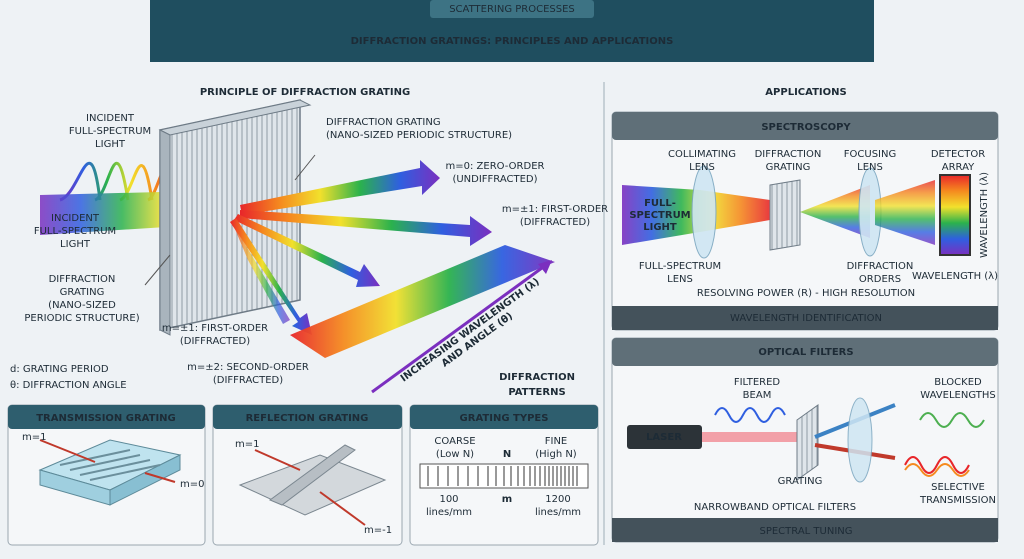  Describe the element at coordinates (504, 418) in the screenshot. I see `box-title: GRATING TYPES` at that location.